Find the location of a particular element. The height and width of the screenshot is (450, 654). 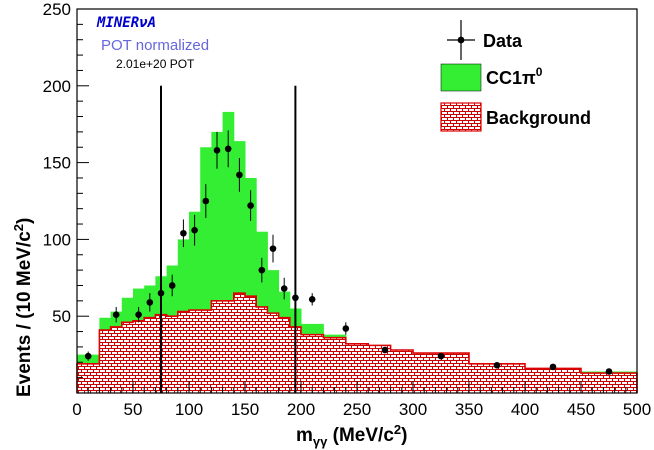

legend-signal-swatch is located at coordinates (461, 77).